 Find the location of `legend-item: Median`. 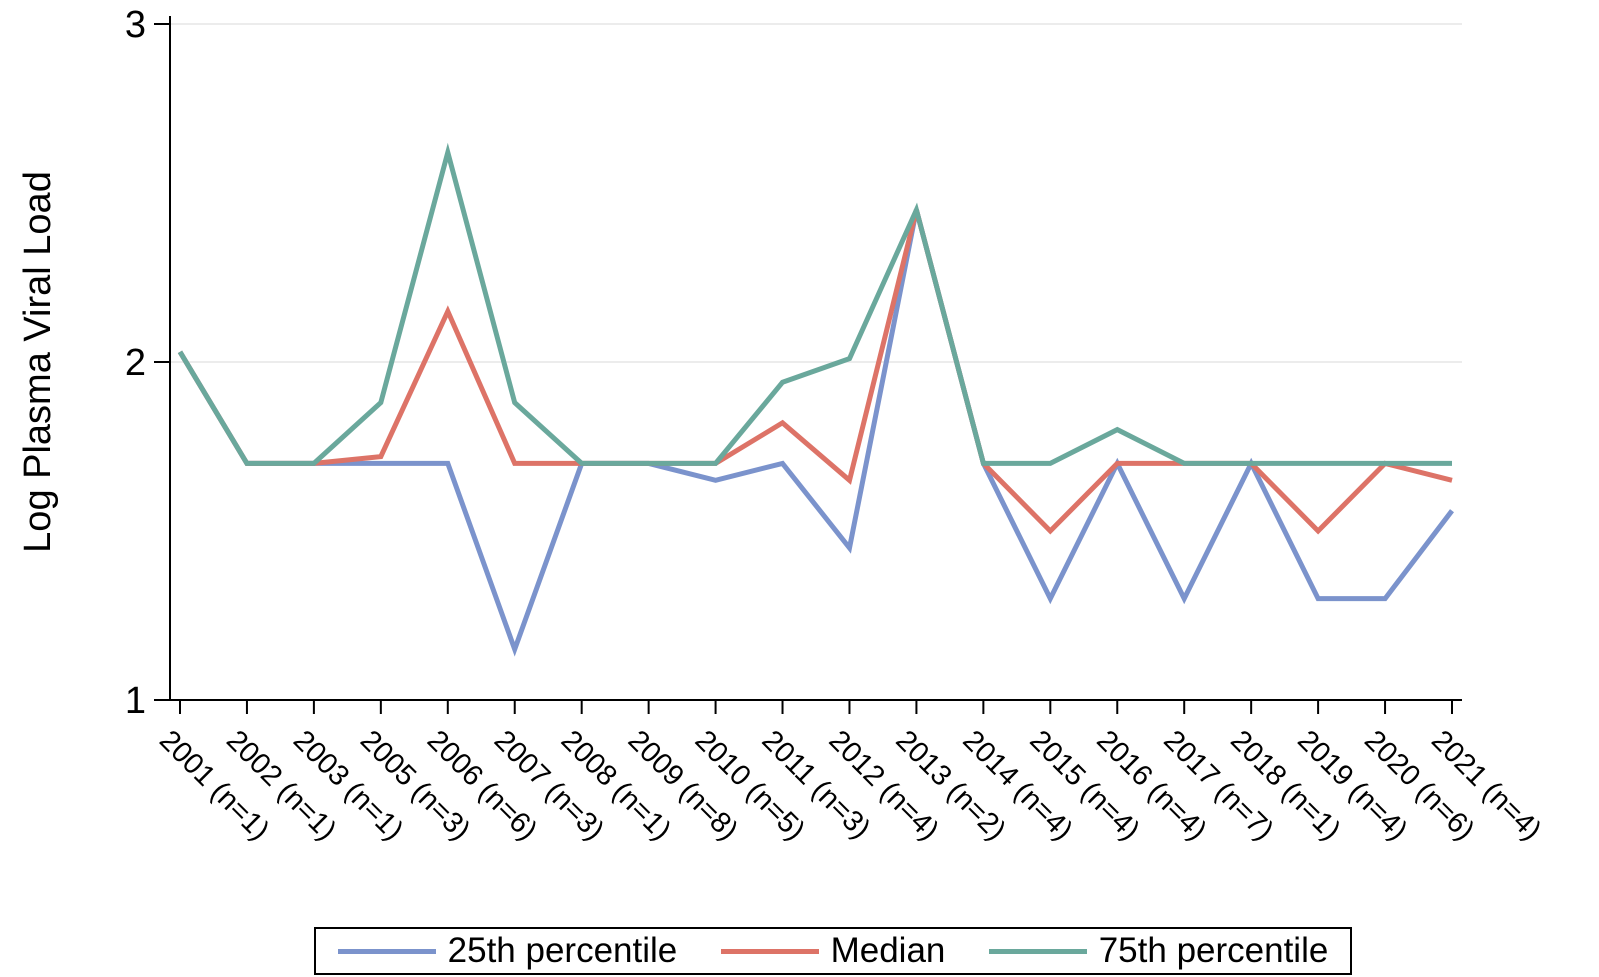

legend-item: Median is located at coordinates (833, 951).